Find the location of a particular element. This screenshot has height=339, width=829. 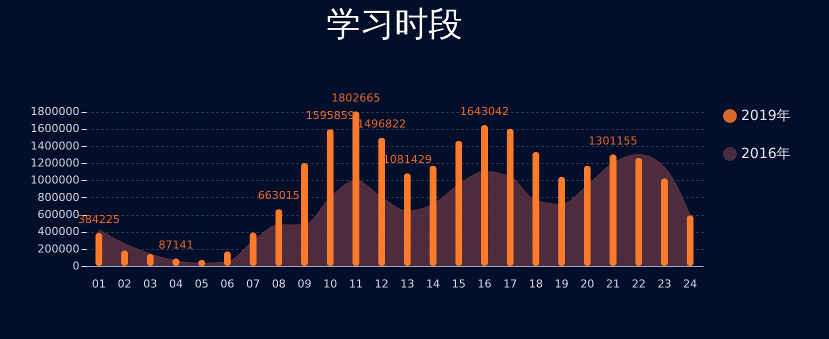

x-tick-label: 21 is located at coordinates (613, 284).